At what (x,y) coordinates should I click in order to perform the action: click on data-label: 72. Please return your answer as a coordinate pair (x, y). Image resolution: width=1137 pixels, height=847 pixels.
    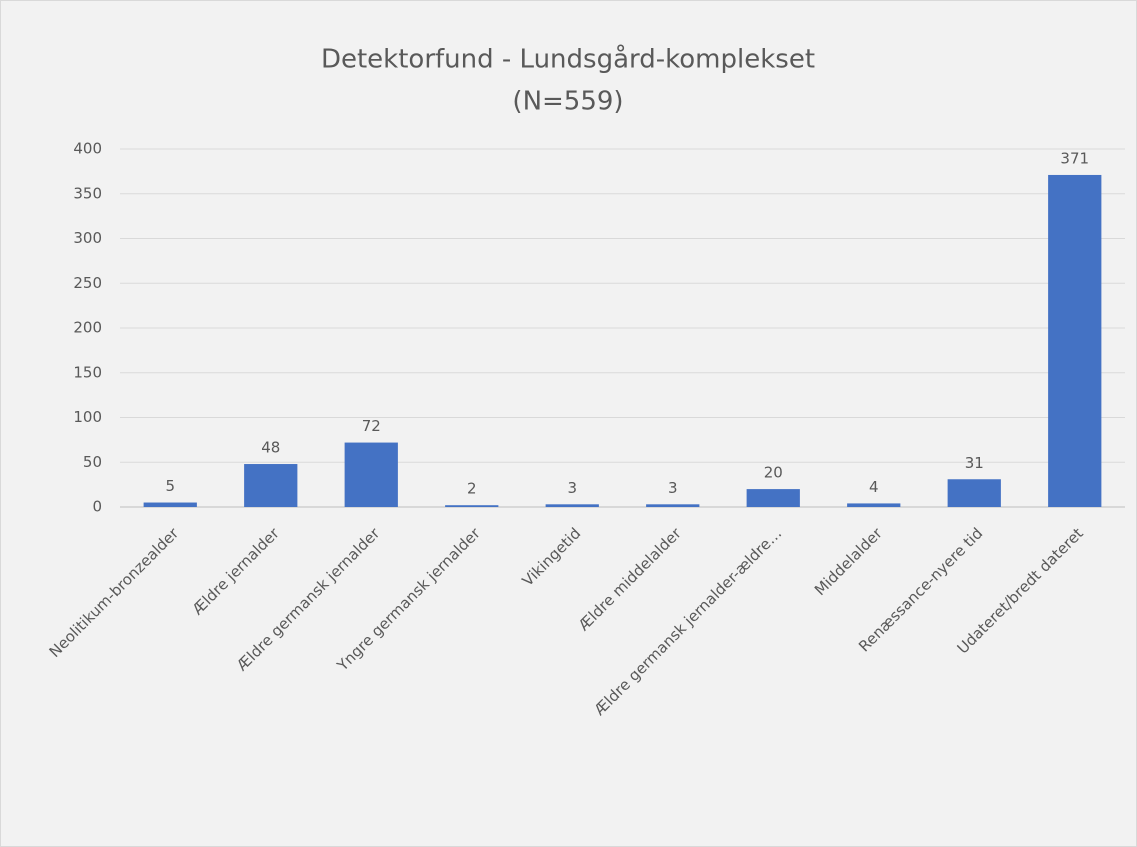
    Looking at the image, I should click on (371, 426).